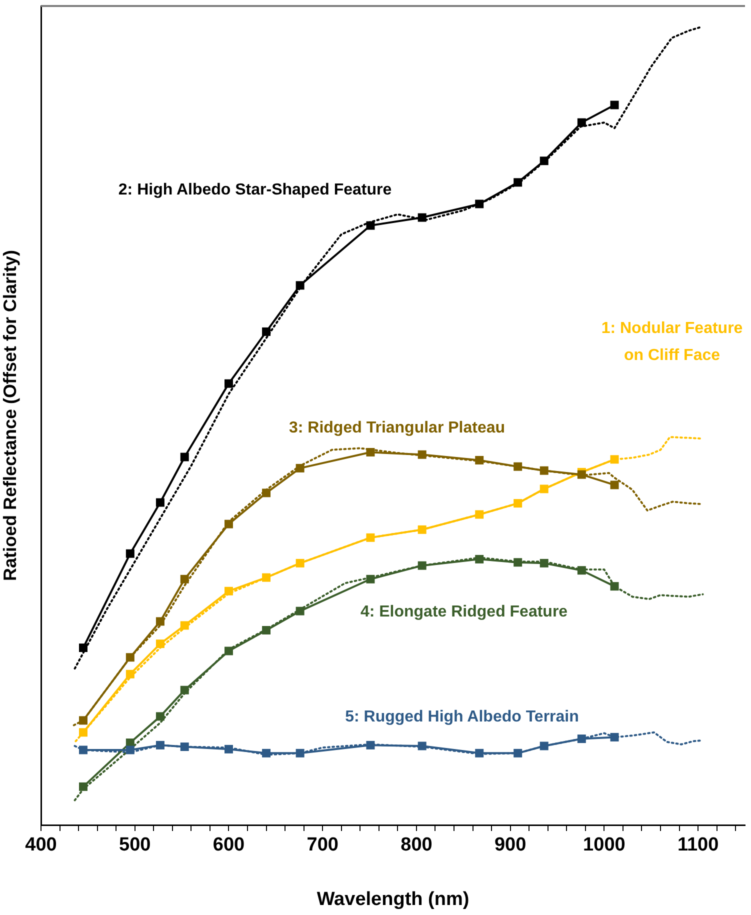  I want to click on x-tick-label: 1100, so click(698, 845).